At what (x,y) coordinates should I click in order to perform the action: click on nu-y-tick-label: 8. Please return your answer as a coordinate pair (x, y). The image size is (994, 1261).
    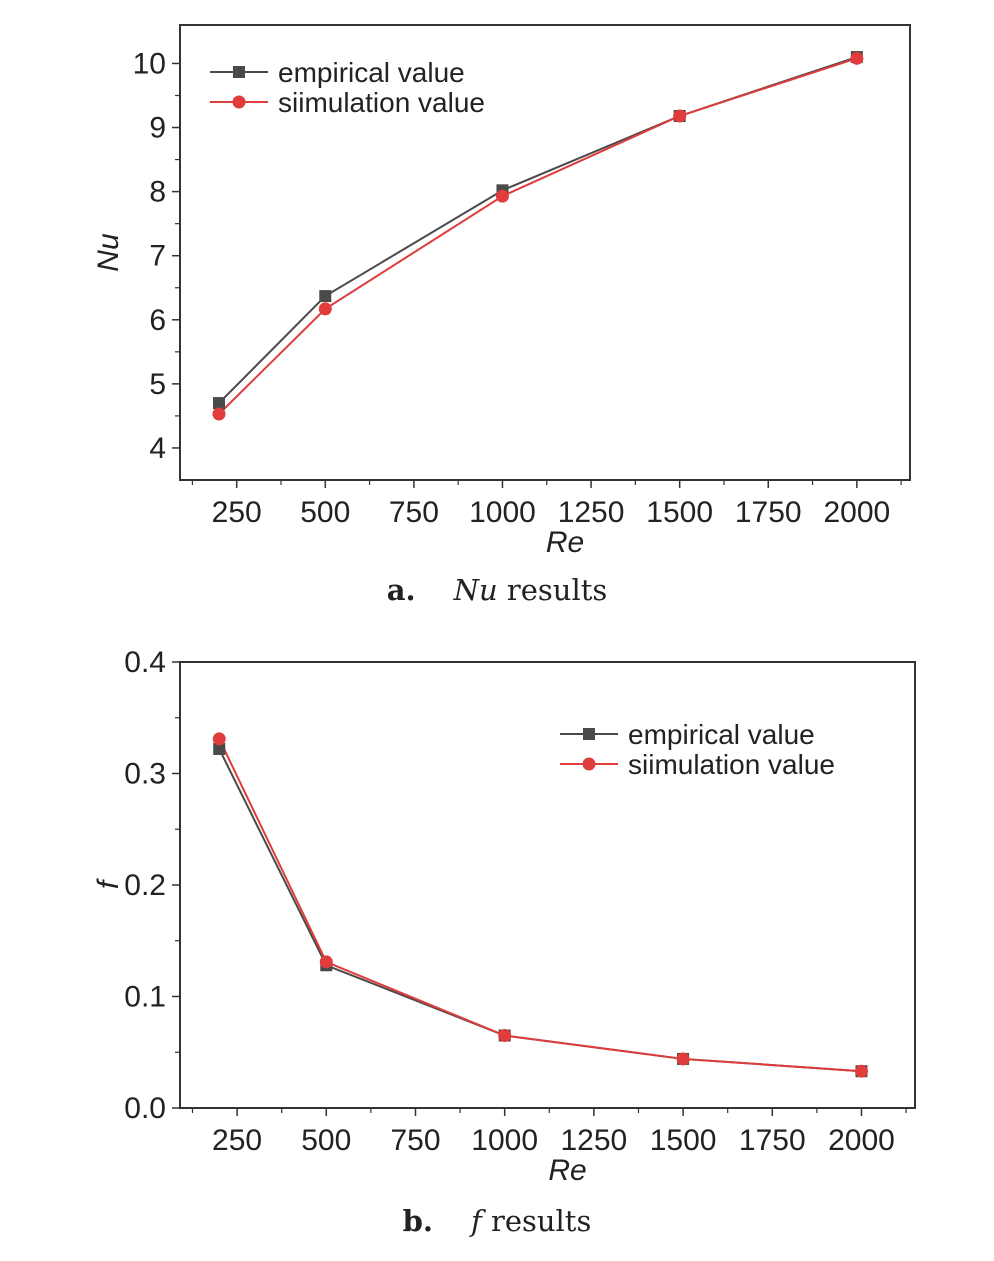
    Looking at the image, I should click on (157, 192).